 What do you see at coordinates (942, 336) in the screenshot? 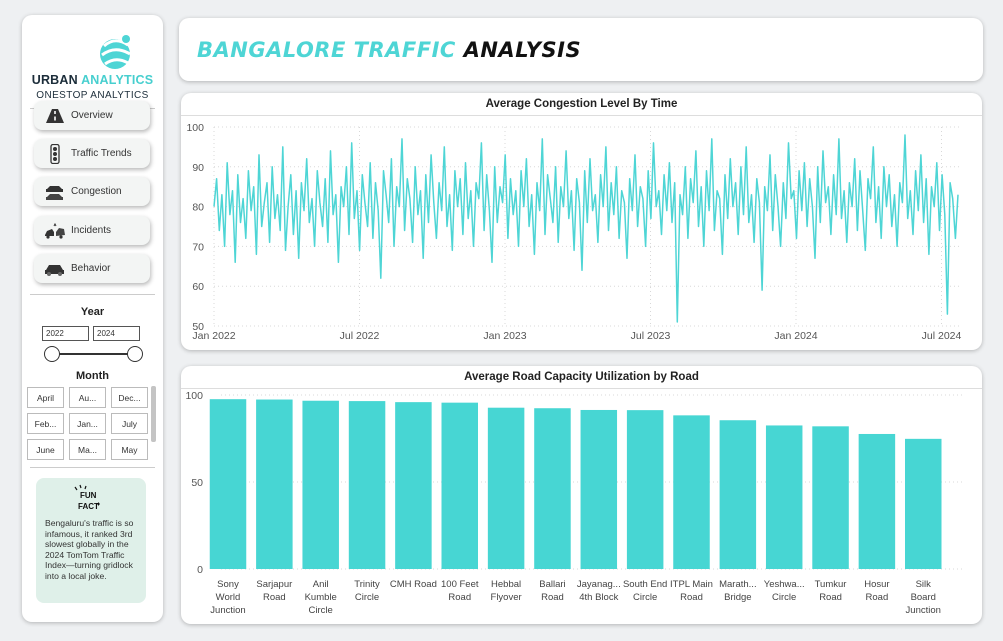
I see `x-tick-label: Jul 2024` at bounding box center [942, 336].